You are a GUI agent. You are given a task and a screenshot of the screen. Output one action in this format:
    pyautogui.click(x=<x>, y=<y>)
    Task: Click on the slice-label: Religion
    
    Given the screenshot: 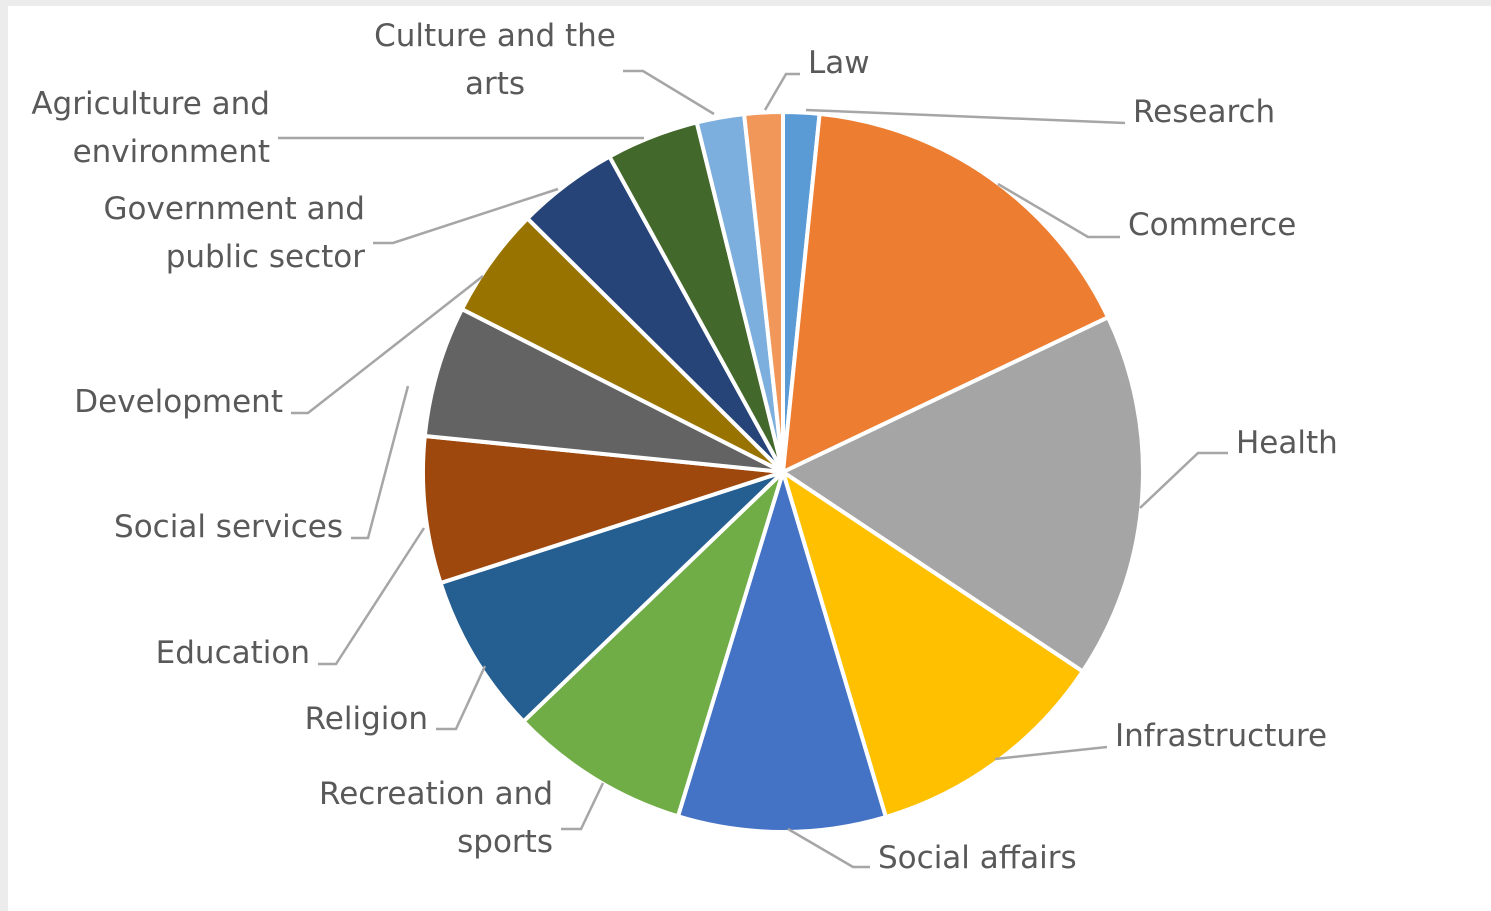 What is the action you would take?
    pyautogui.click(x=366, y=719)
    